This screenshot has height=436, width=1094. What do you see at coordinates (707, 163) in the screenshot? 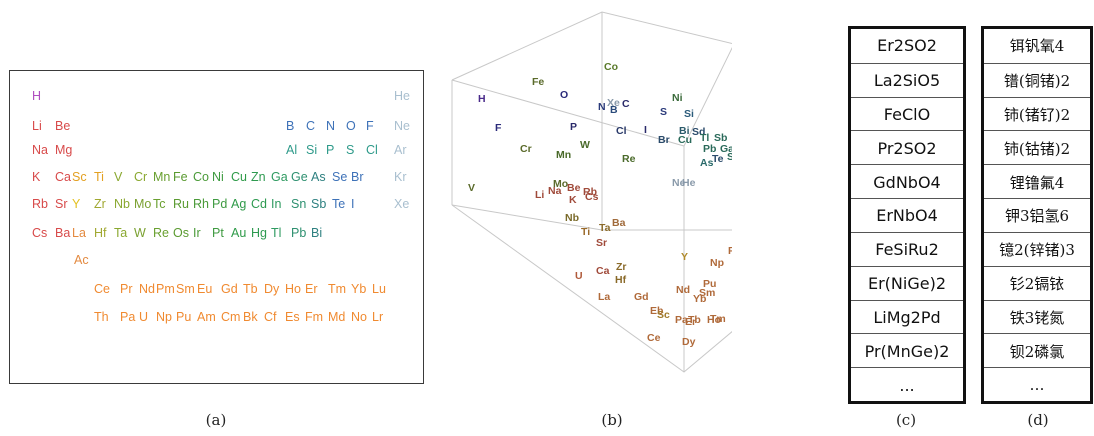
I see `scatter-label-as: As` at bounding box center [707, 163].